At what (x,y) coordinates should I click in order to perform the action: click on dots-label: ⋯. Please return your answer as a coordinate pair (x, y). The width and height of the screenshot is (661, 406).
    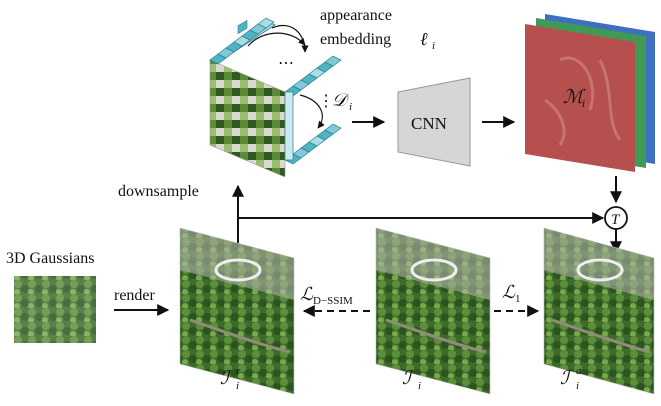
    Looking at the image, I should click on (286, 63).